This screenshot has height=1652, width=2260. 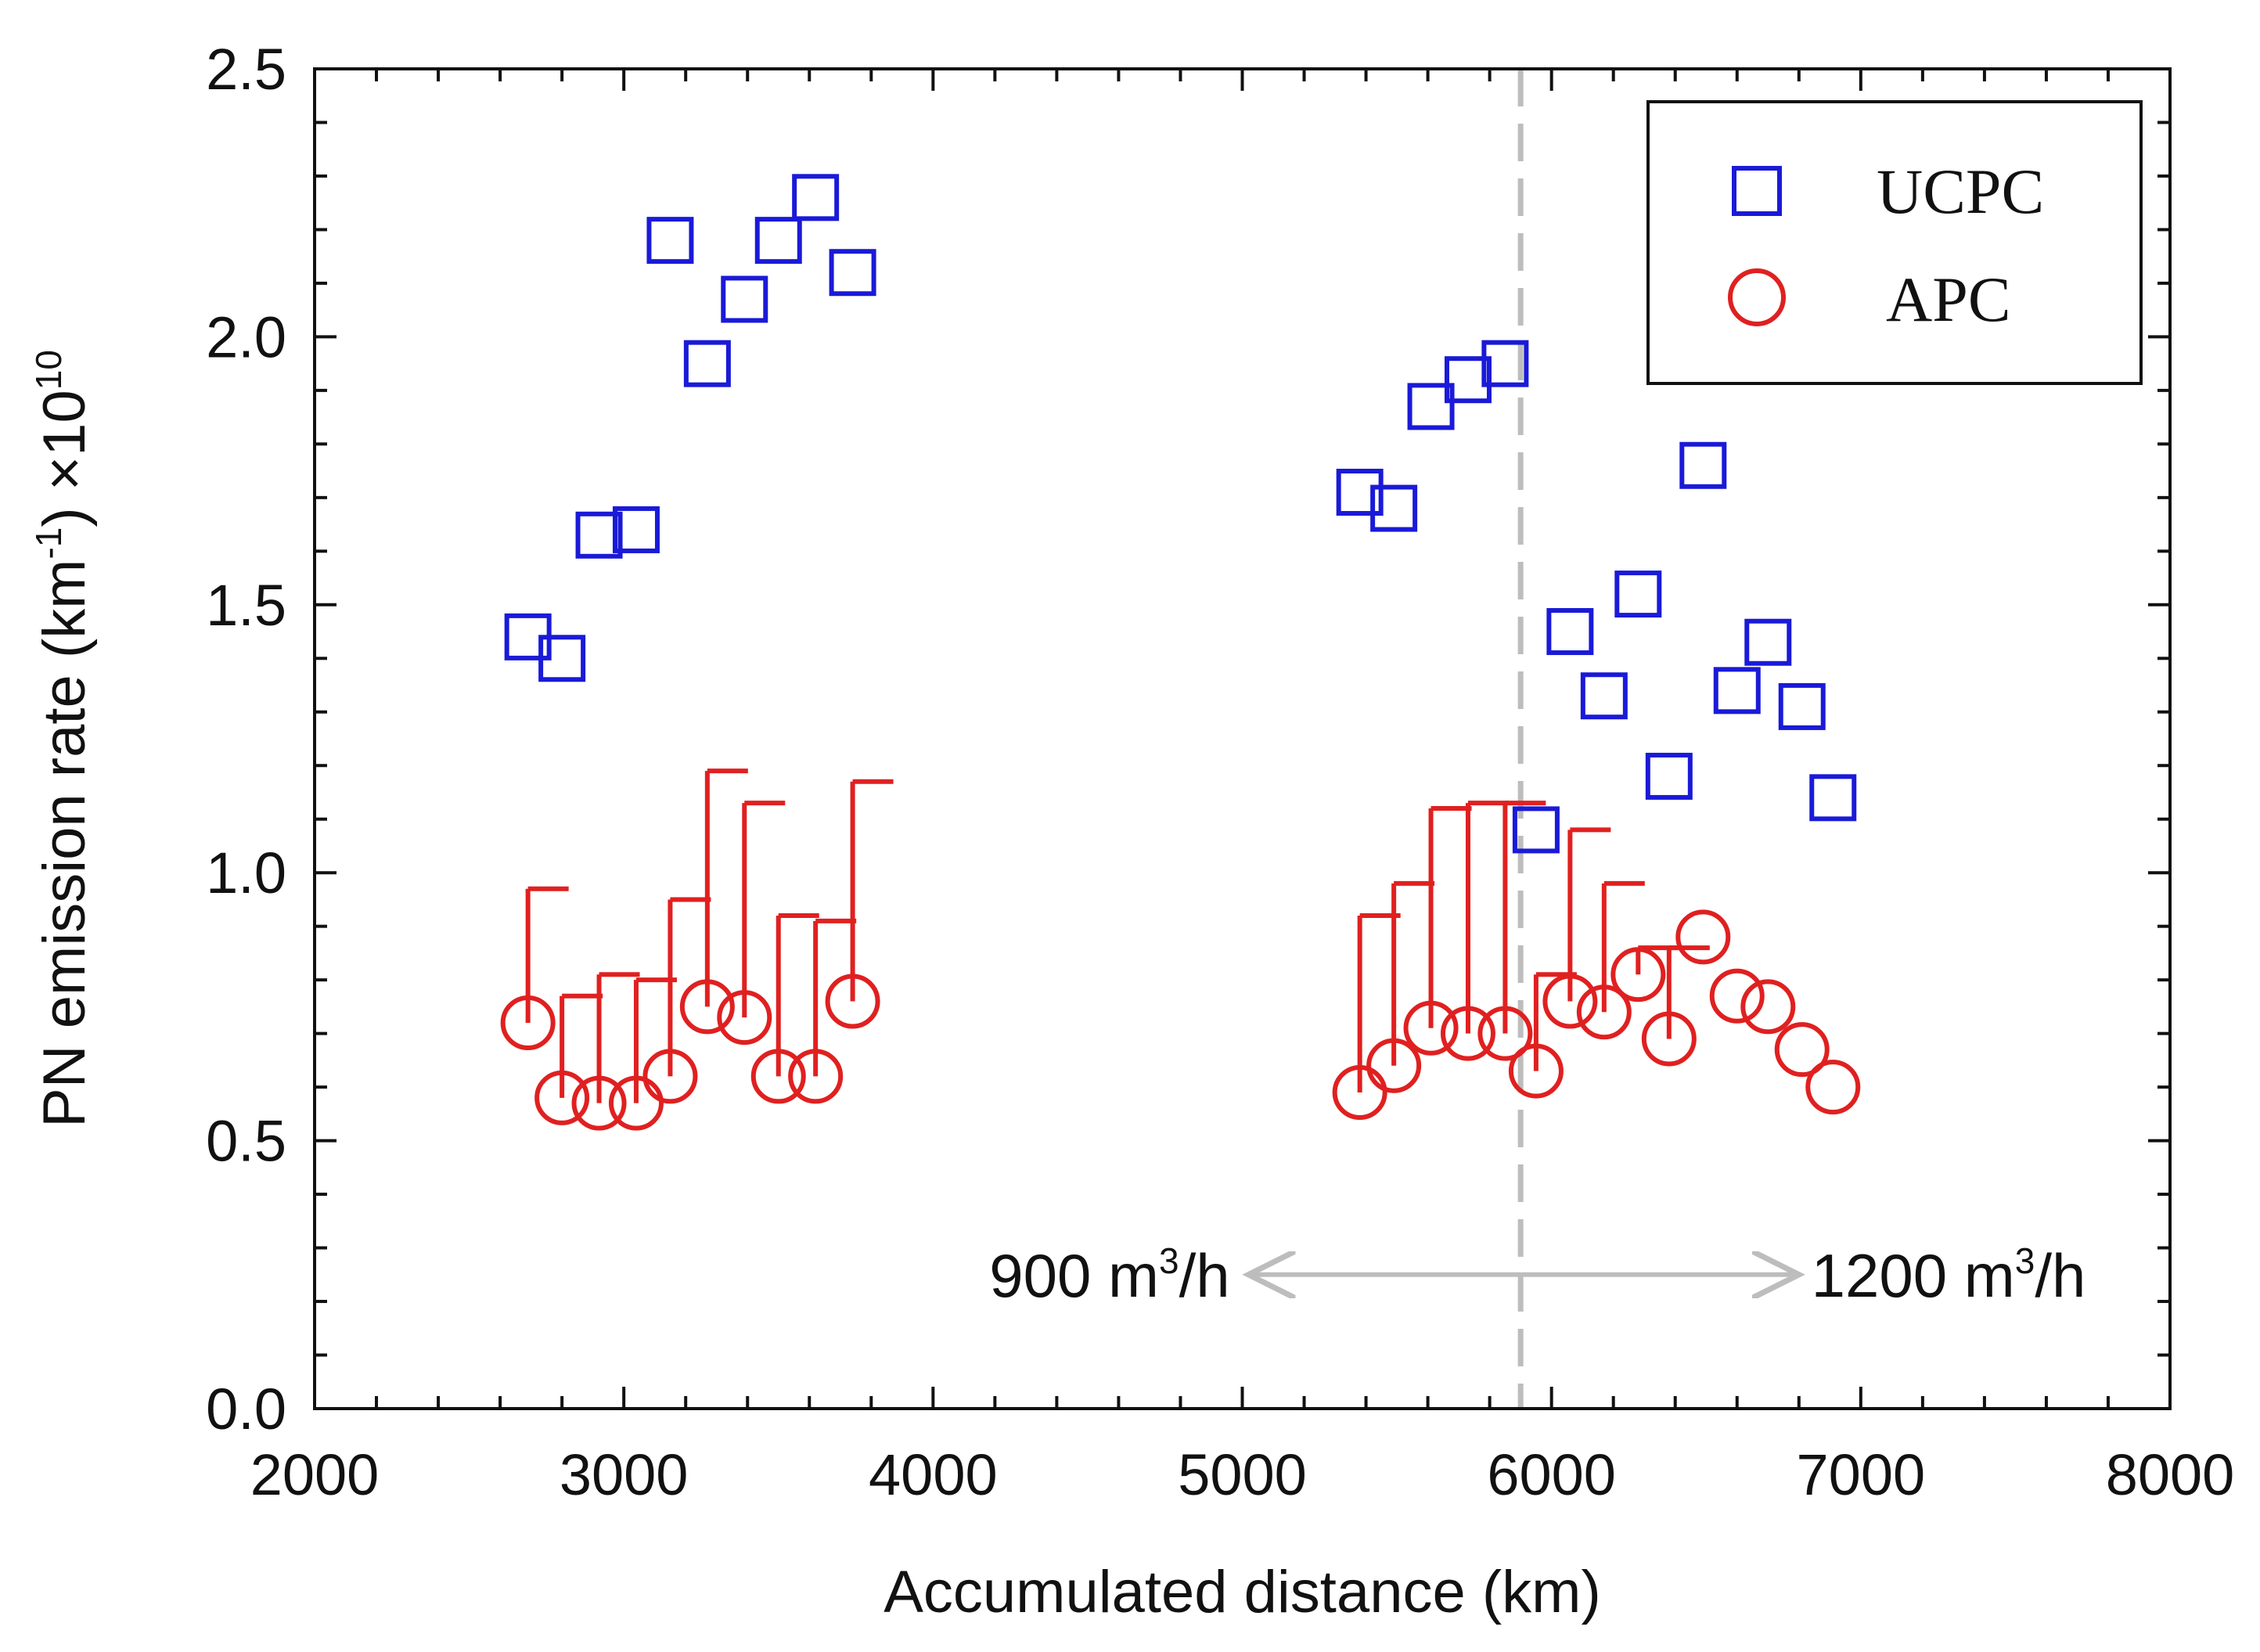 I want to click on x-tick-label: 8000, so click(x=2170, y=1474).